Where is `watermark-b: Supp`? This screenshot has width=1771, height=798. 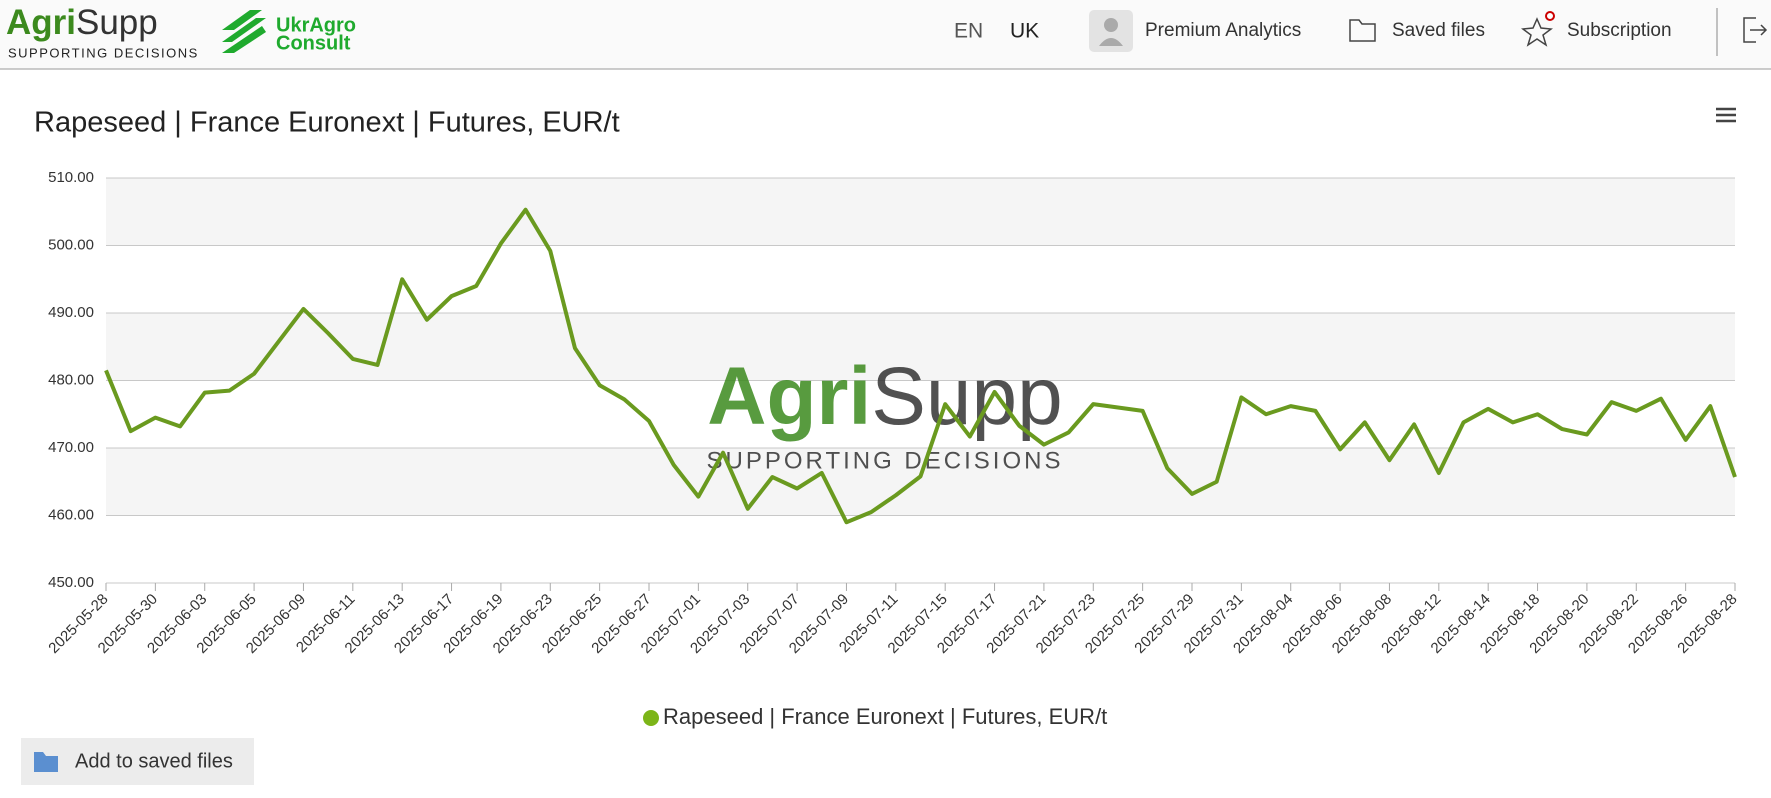
watermark-b: Supp is located at coordinates (967, 396).